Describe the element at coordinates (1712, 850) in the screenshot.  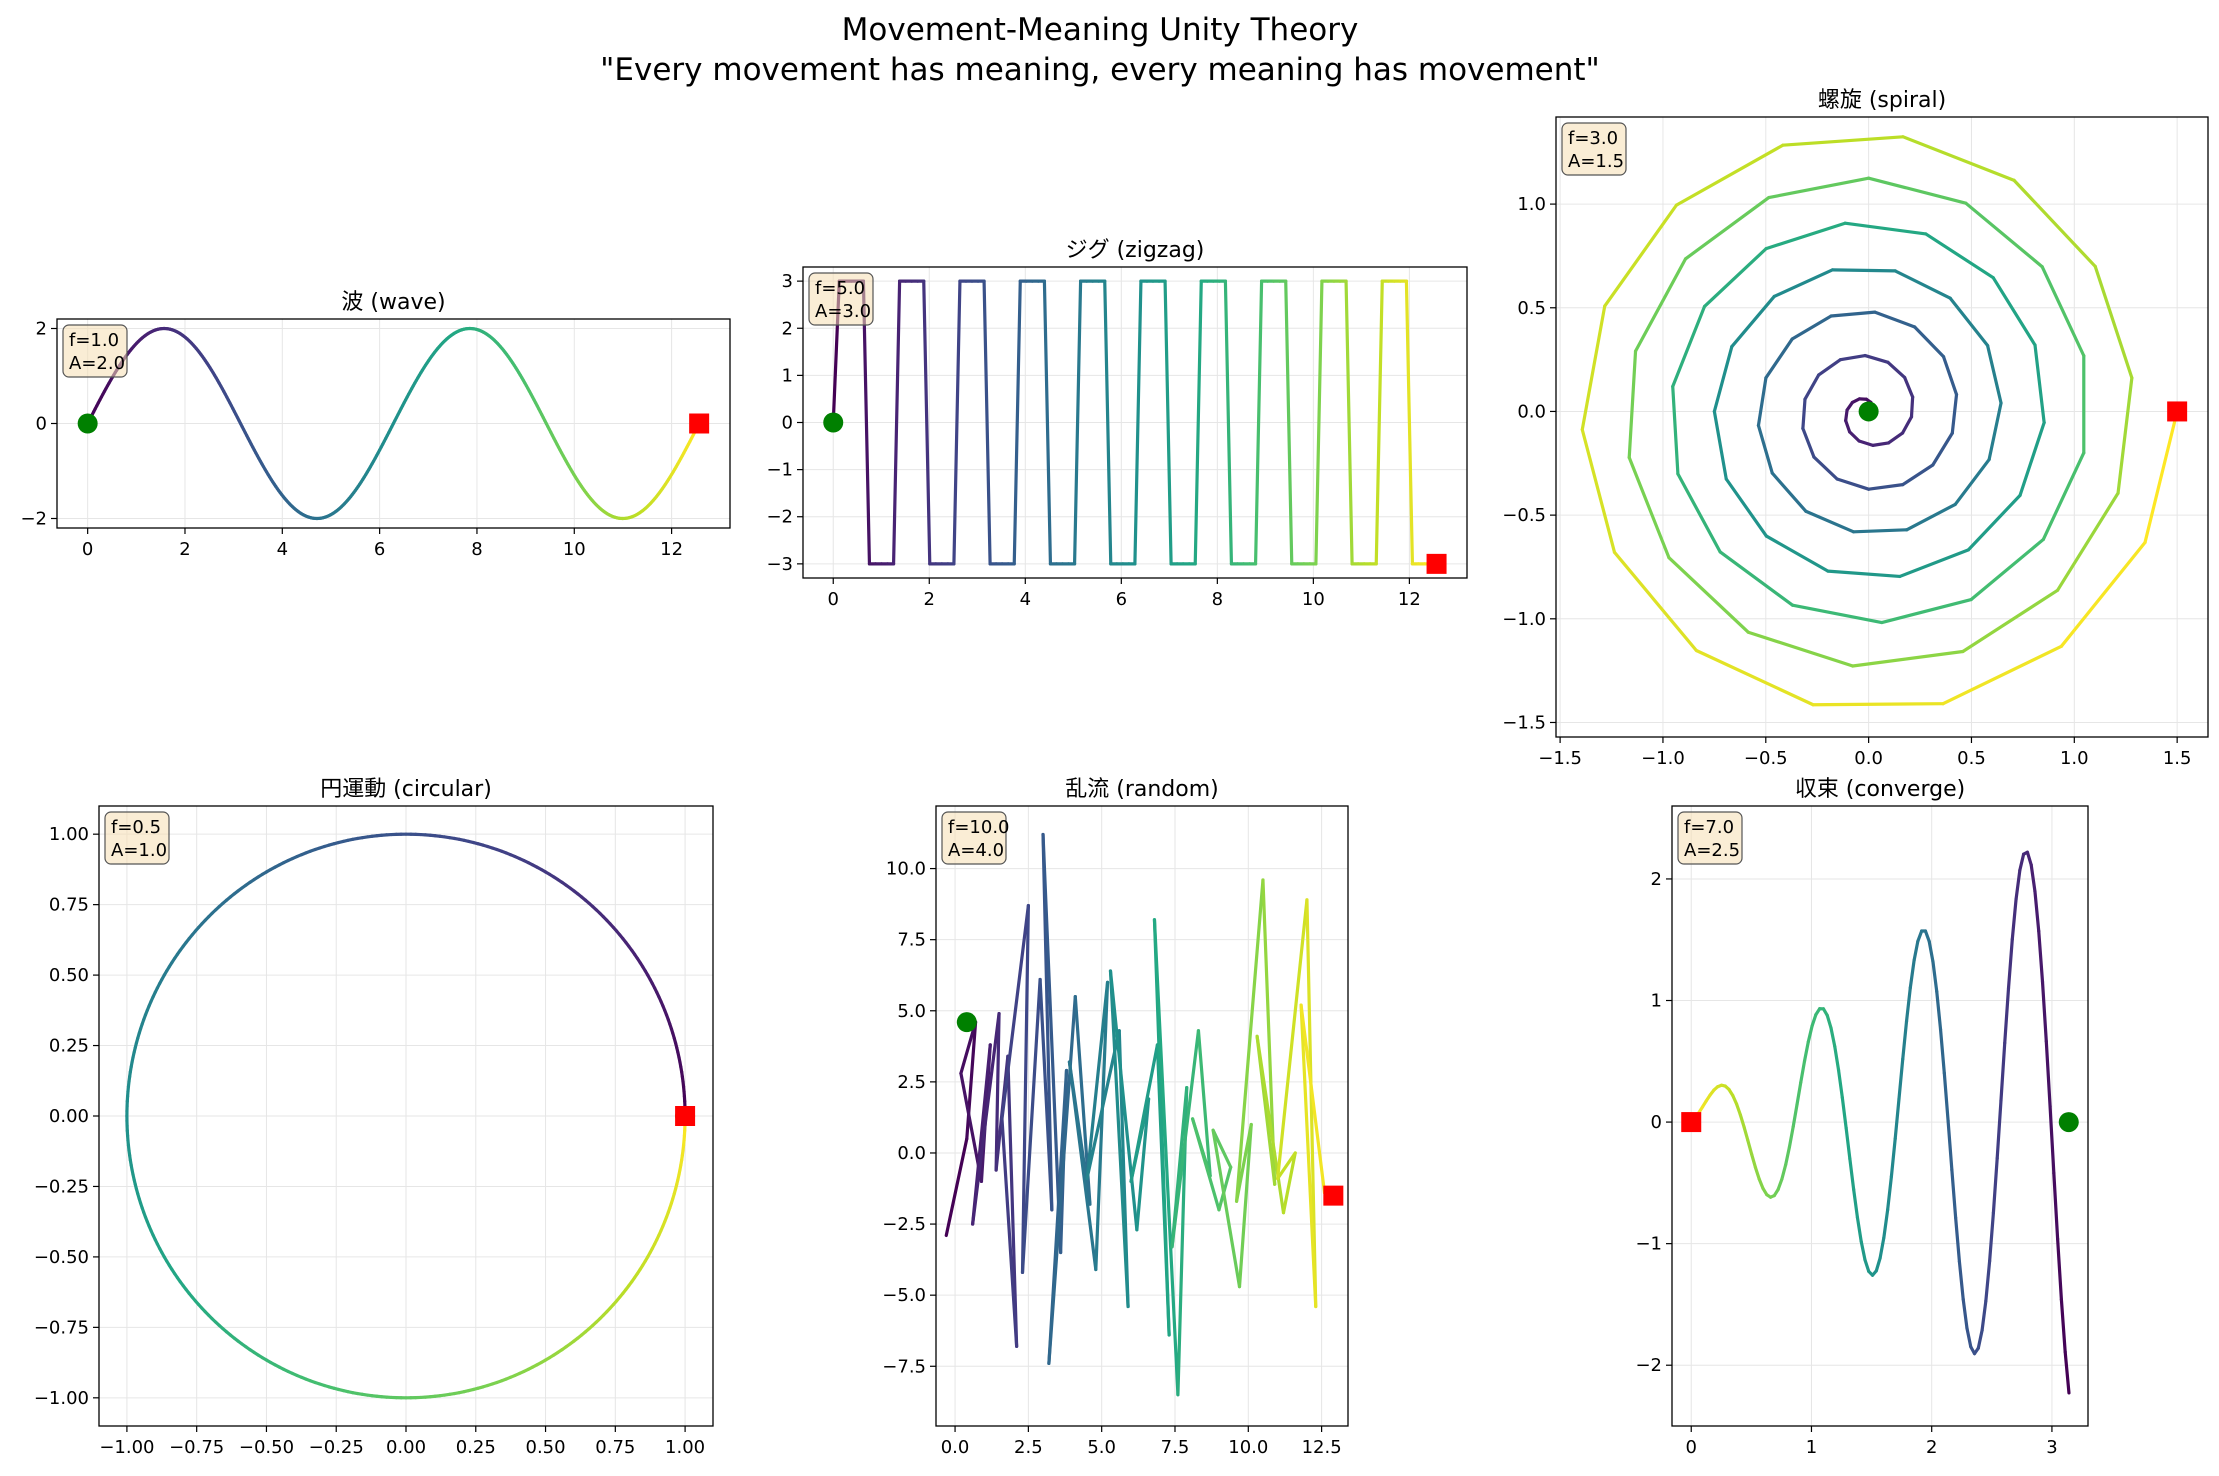
I see `info-amplitude: A=2.5` at that location.